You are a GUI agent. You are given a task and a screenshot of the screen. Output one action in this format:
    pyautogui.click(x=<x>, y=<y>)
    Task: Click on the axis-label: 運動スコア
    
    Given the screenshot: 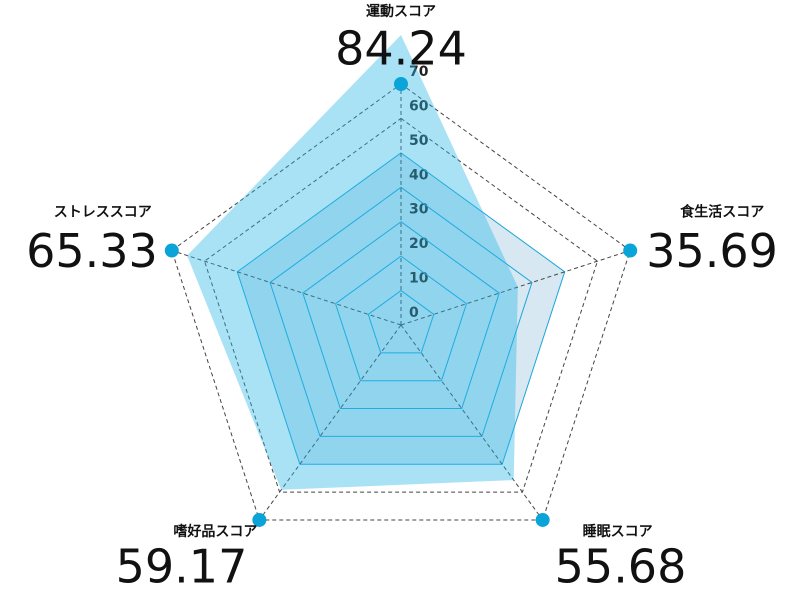 What is the action you would take?
    pyautogui.click(x=401, y=11)
    